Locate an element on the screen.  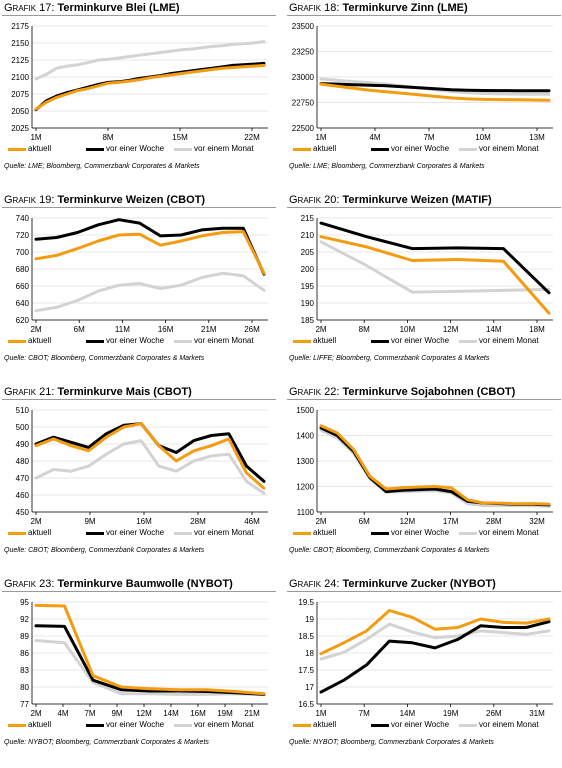
y-tick-label: 460 is located at coordinates (23, 495).